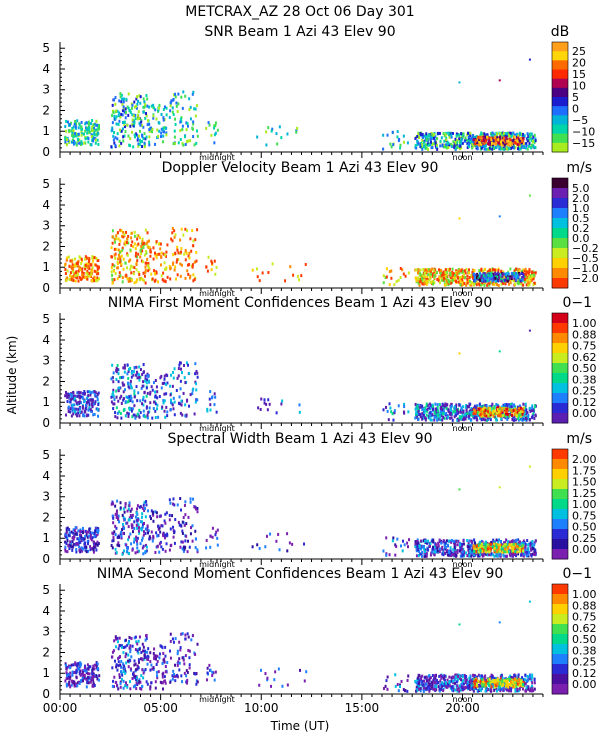 This screenshot has height=750, width=600. I want to click on colorbar-label: 1.0, so click(581, 208).